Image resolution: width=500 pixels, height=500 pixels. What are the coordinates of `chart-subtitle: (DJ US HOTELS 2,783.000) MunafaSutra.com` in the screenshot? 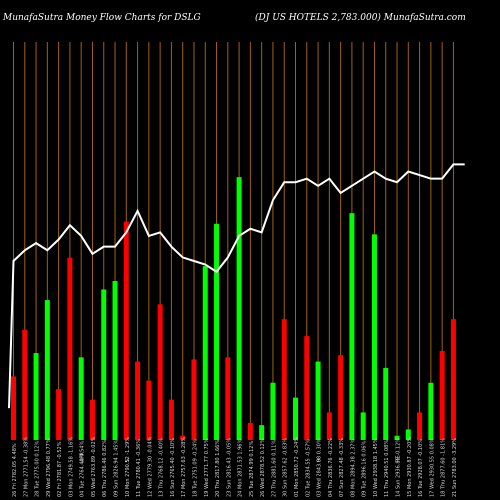 It's located at (360, 18).